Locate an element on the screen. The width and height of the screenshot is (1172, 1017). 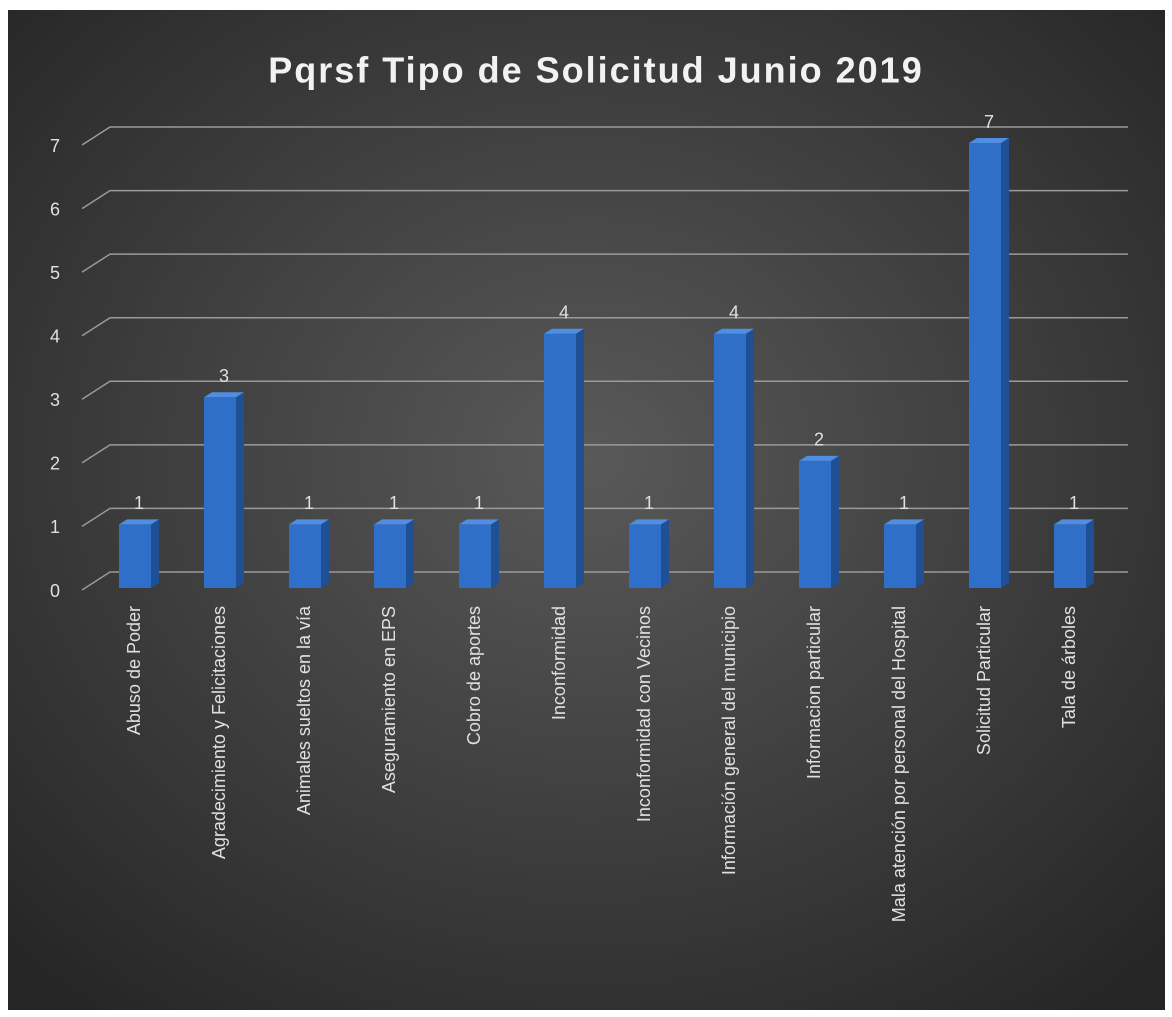
y-tick-label: 1 is located at coordinates (55, 527).